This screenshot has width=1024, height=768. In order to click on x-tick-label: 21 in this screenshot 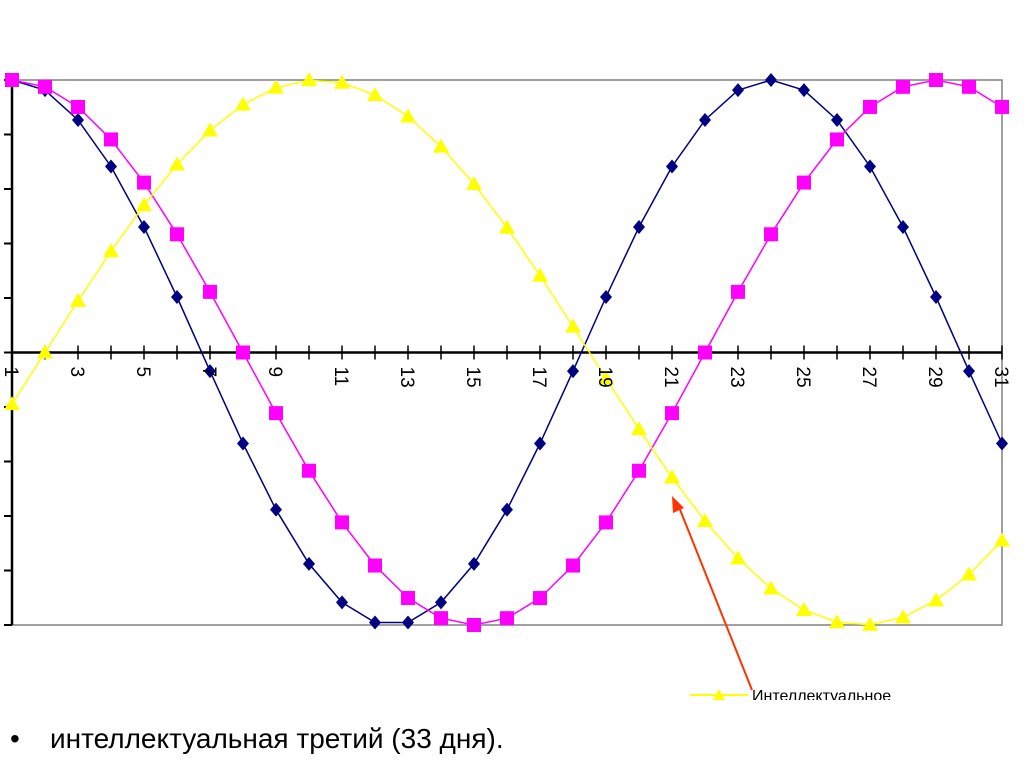, I will do `click(670, 377)`.